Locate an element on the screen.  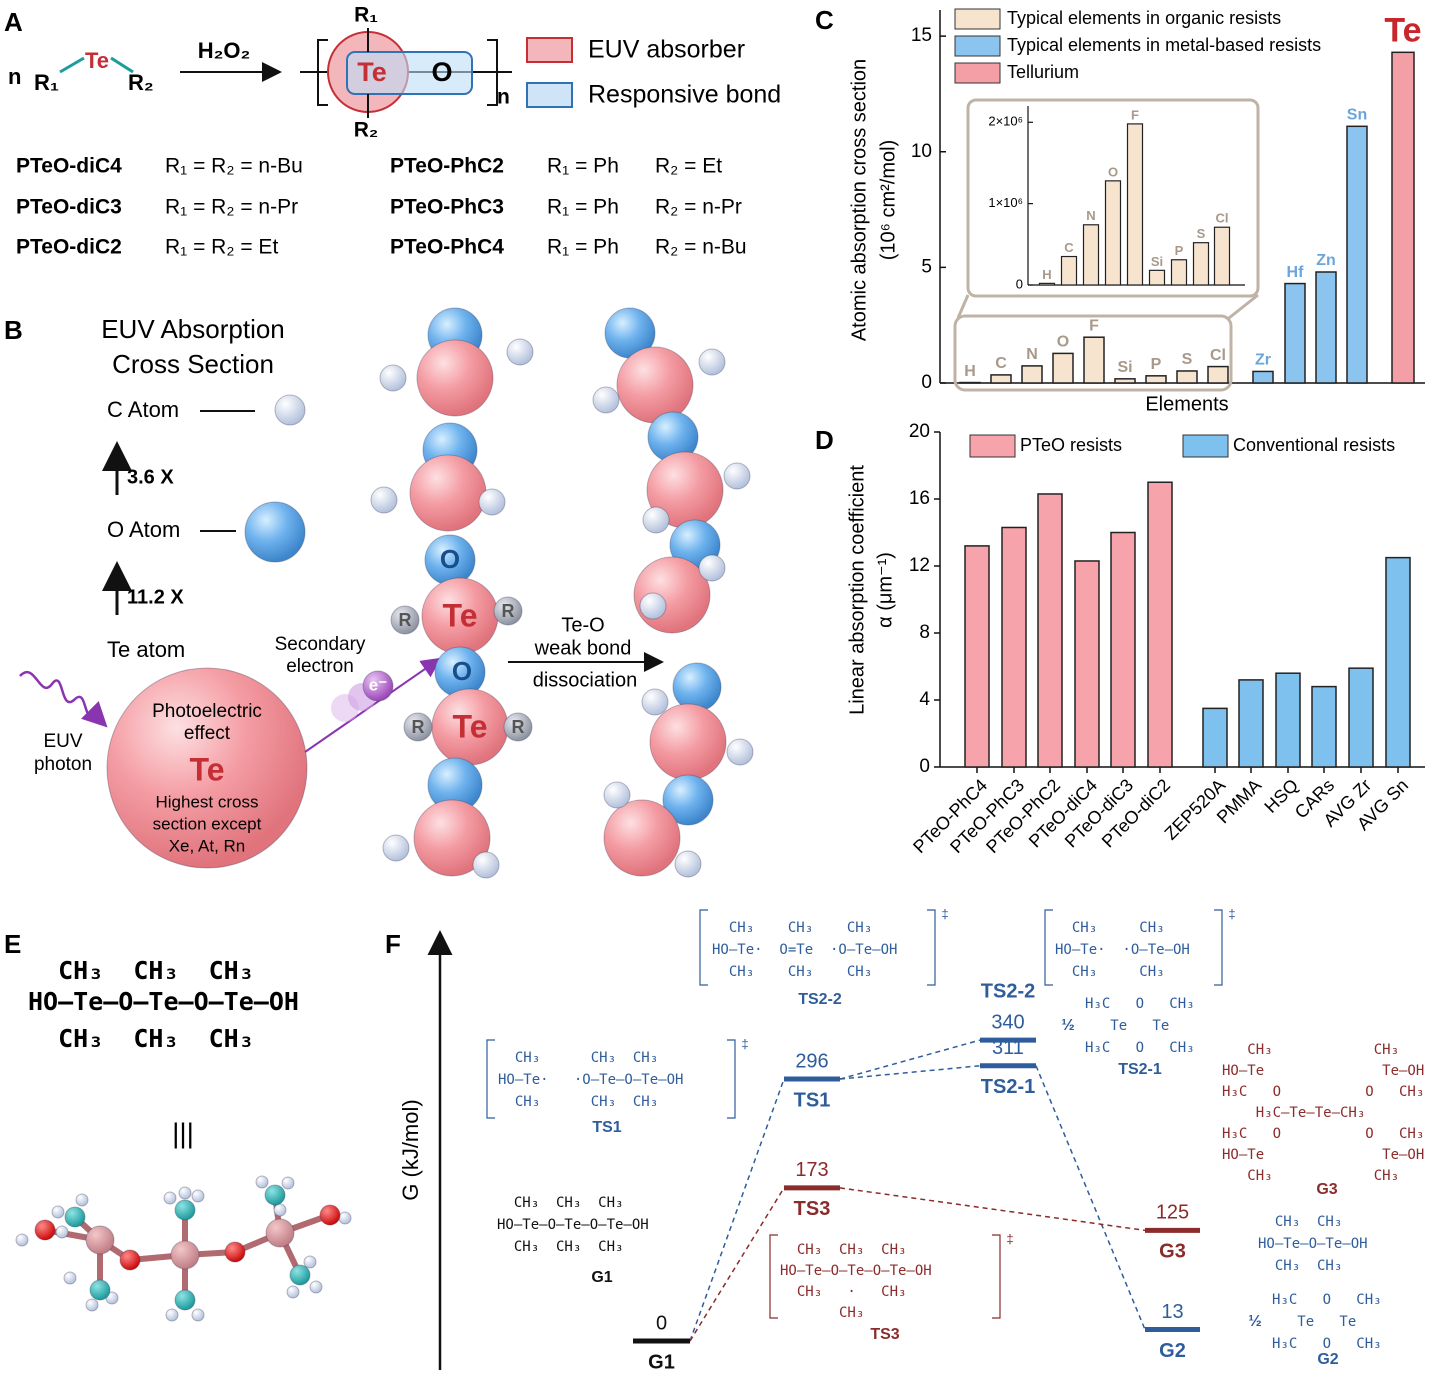
polymer-formula: R₂ = n-Bu is located at coordinates (701, 247).